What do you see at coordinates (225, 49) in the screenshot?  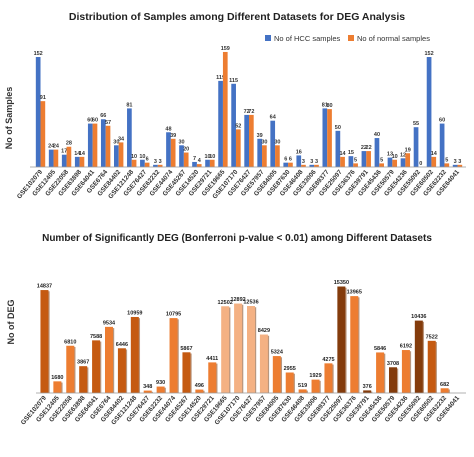 I see `bar-value-label: 159` at bounding box center [225, 49].